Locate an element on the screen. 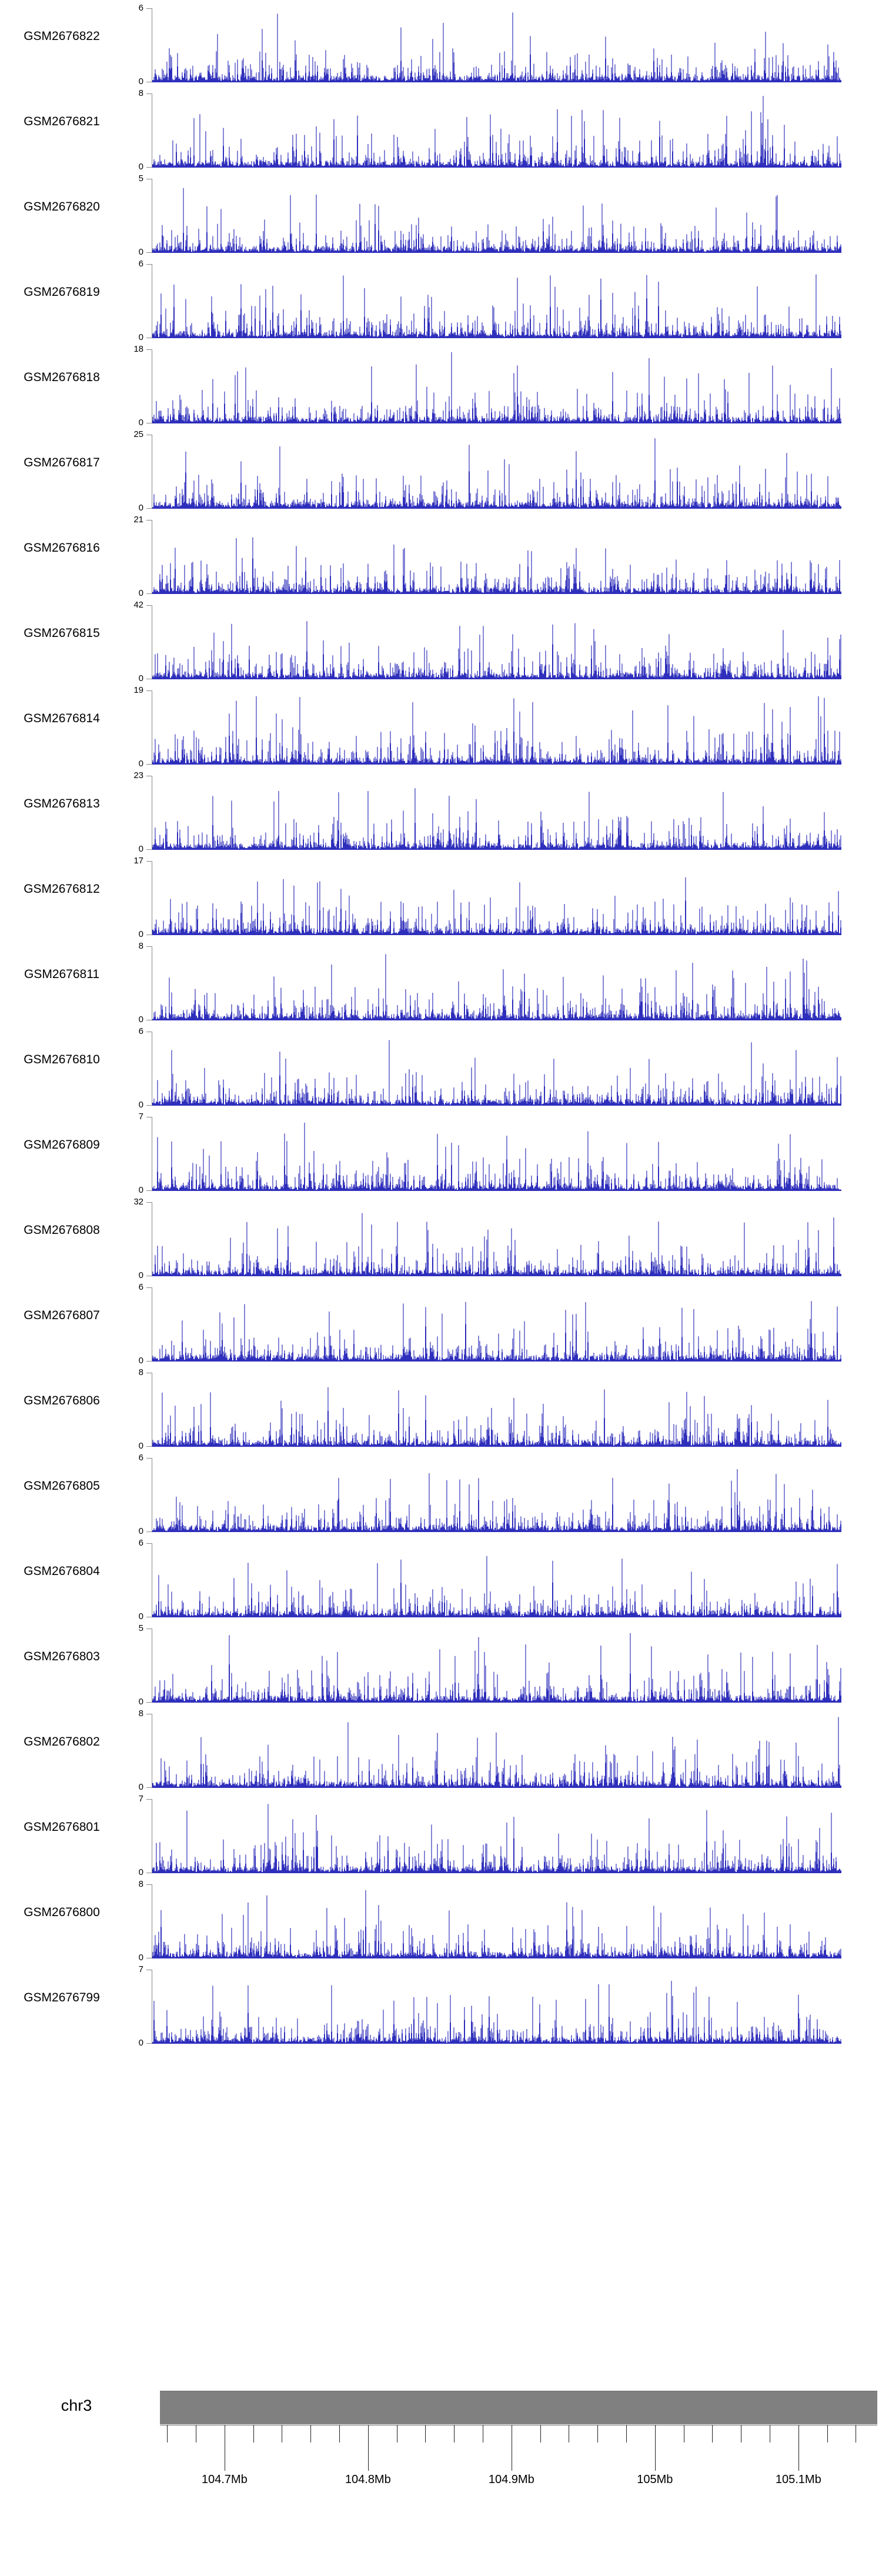  coverage-track: GSM2676812 17 0 is located at coordinates (441, 896).